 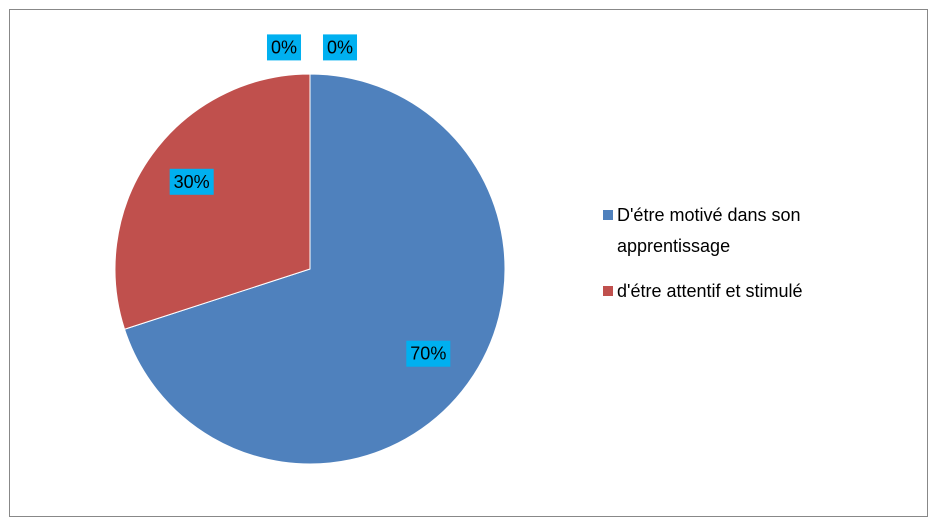 What do you see at coordinates (212, 201) in the screenshot?
I see `pie-slice` at bounding box center [212, 201].